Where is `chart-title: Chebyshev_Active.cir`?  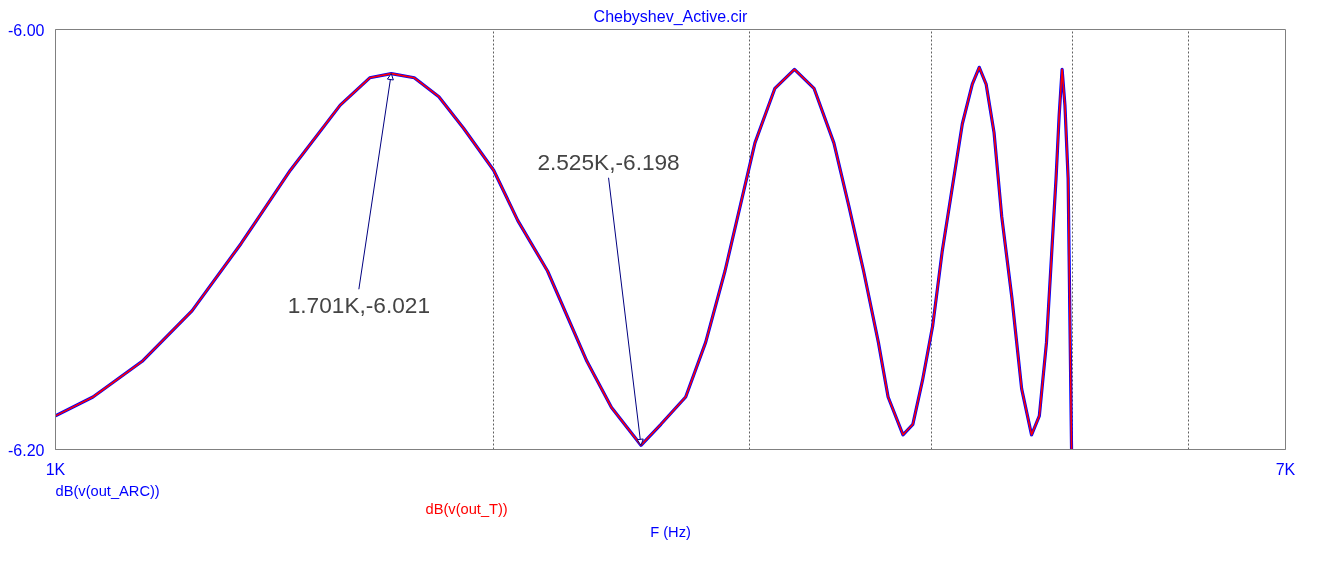
chart-title: Chebyshev_Active.cir is located at coordinates (671, 16).